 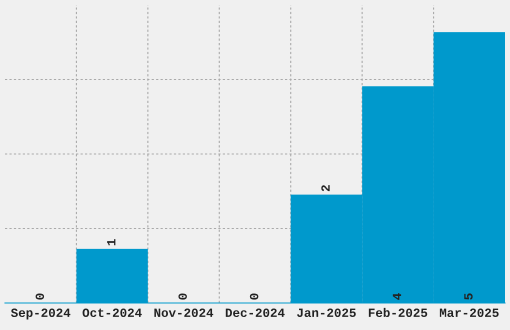 I want to click on x-tick-label: Oct-2024, so click(x=112, y=313).